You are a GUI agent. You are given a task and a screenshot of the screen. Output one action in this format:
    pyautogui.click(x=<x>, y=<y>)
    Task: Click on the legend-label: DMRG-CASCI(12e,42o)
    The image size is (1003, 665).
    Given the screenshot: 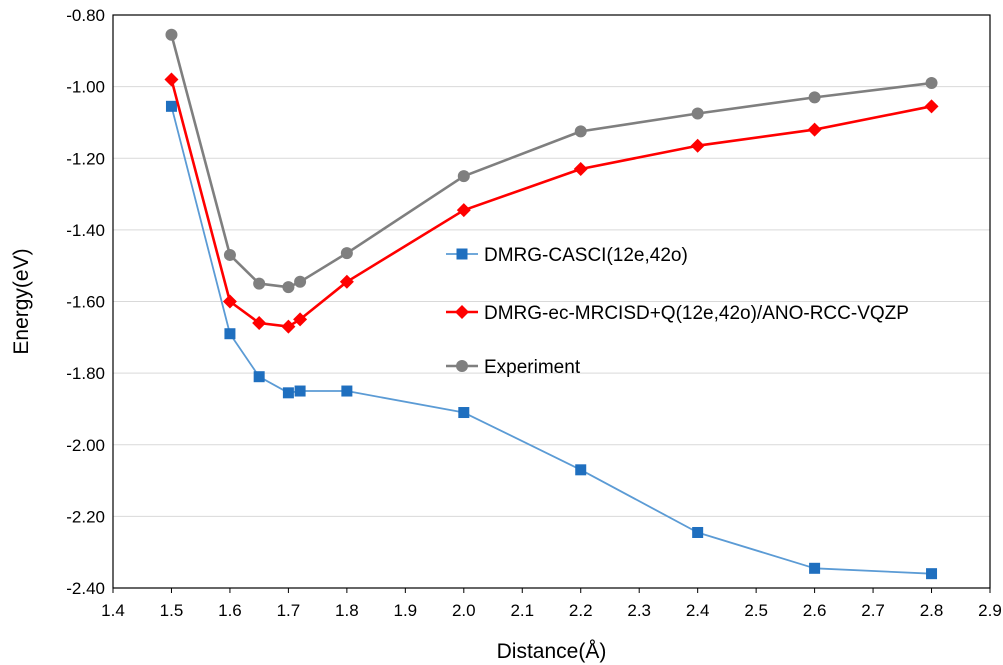 What is the action you would take?
    pyautogui.click(x=586, y=255)
    